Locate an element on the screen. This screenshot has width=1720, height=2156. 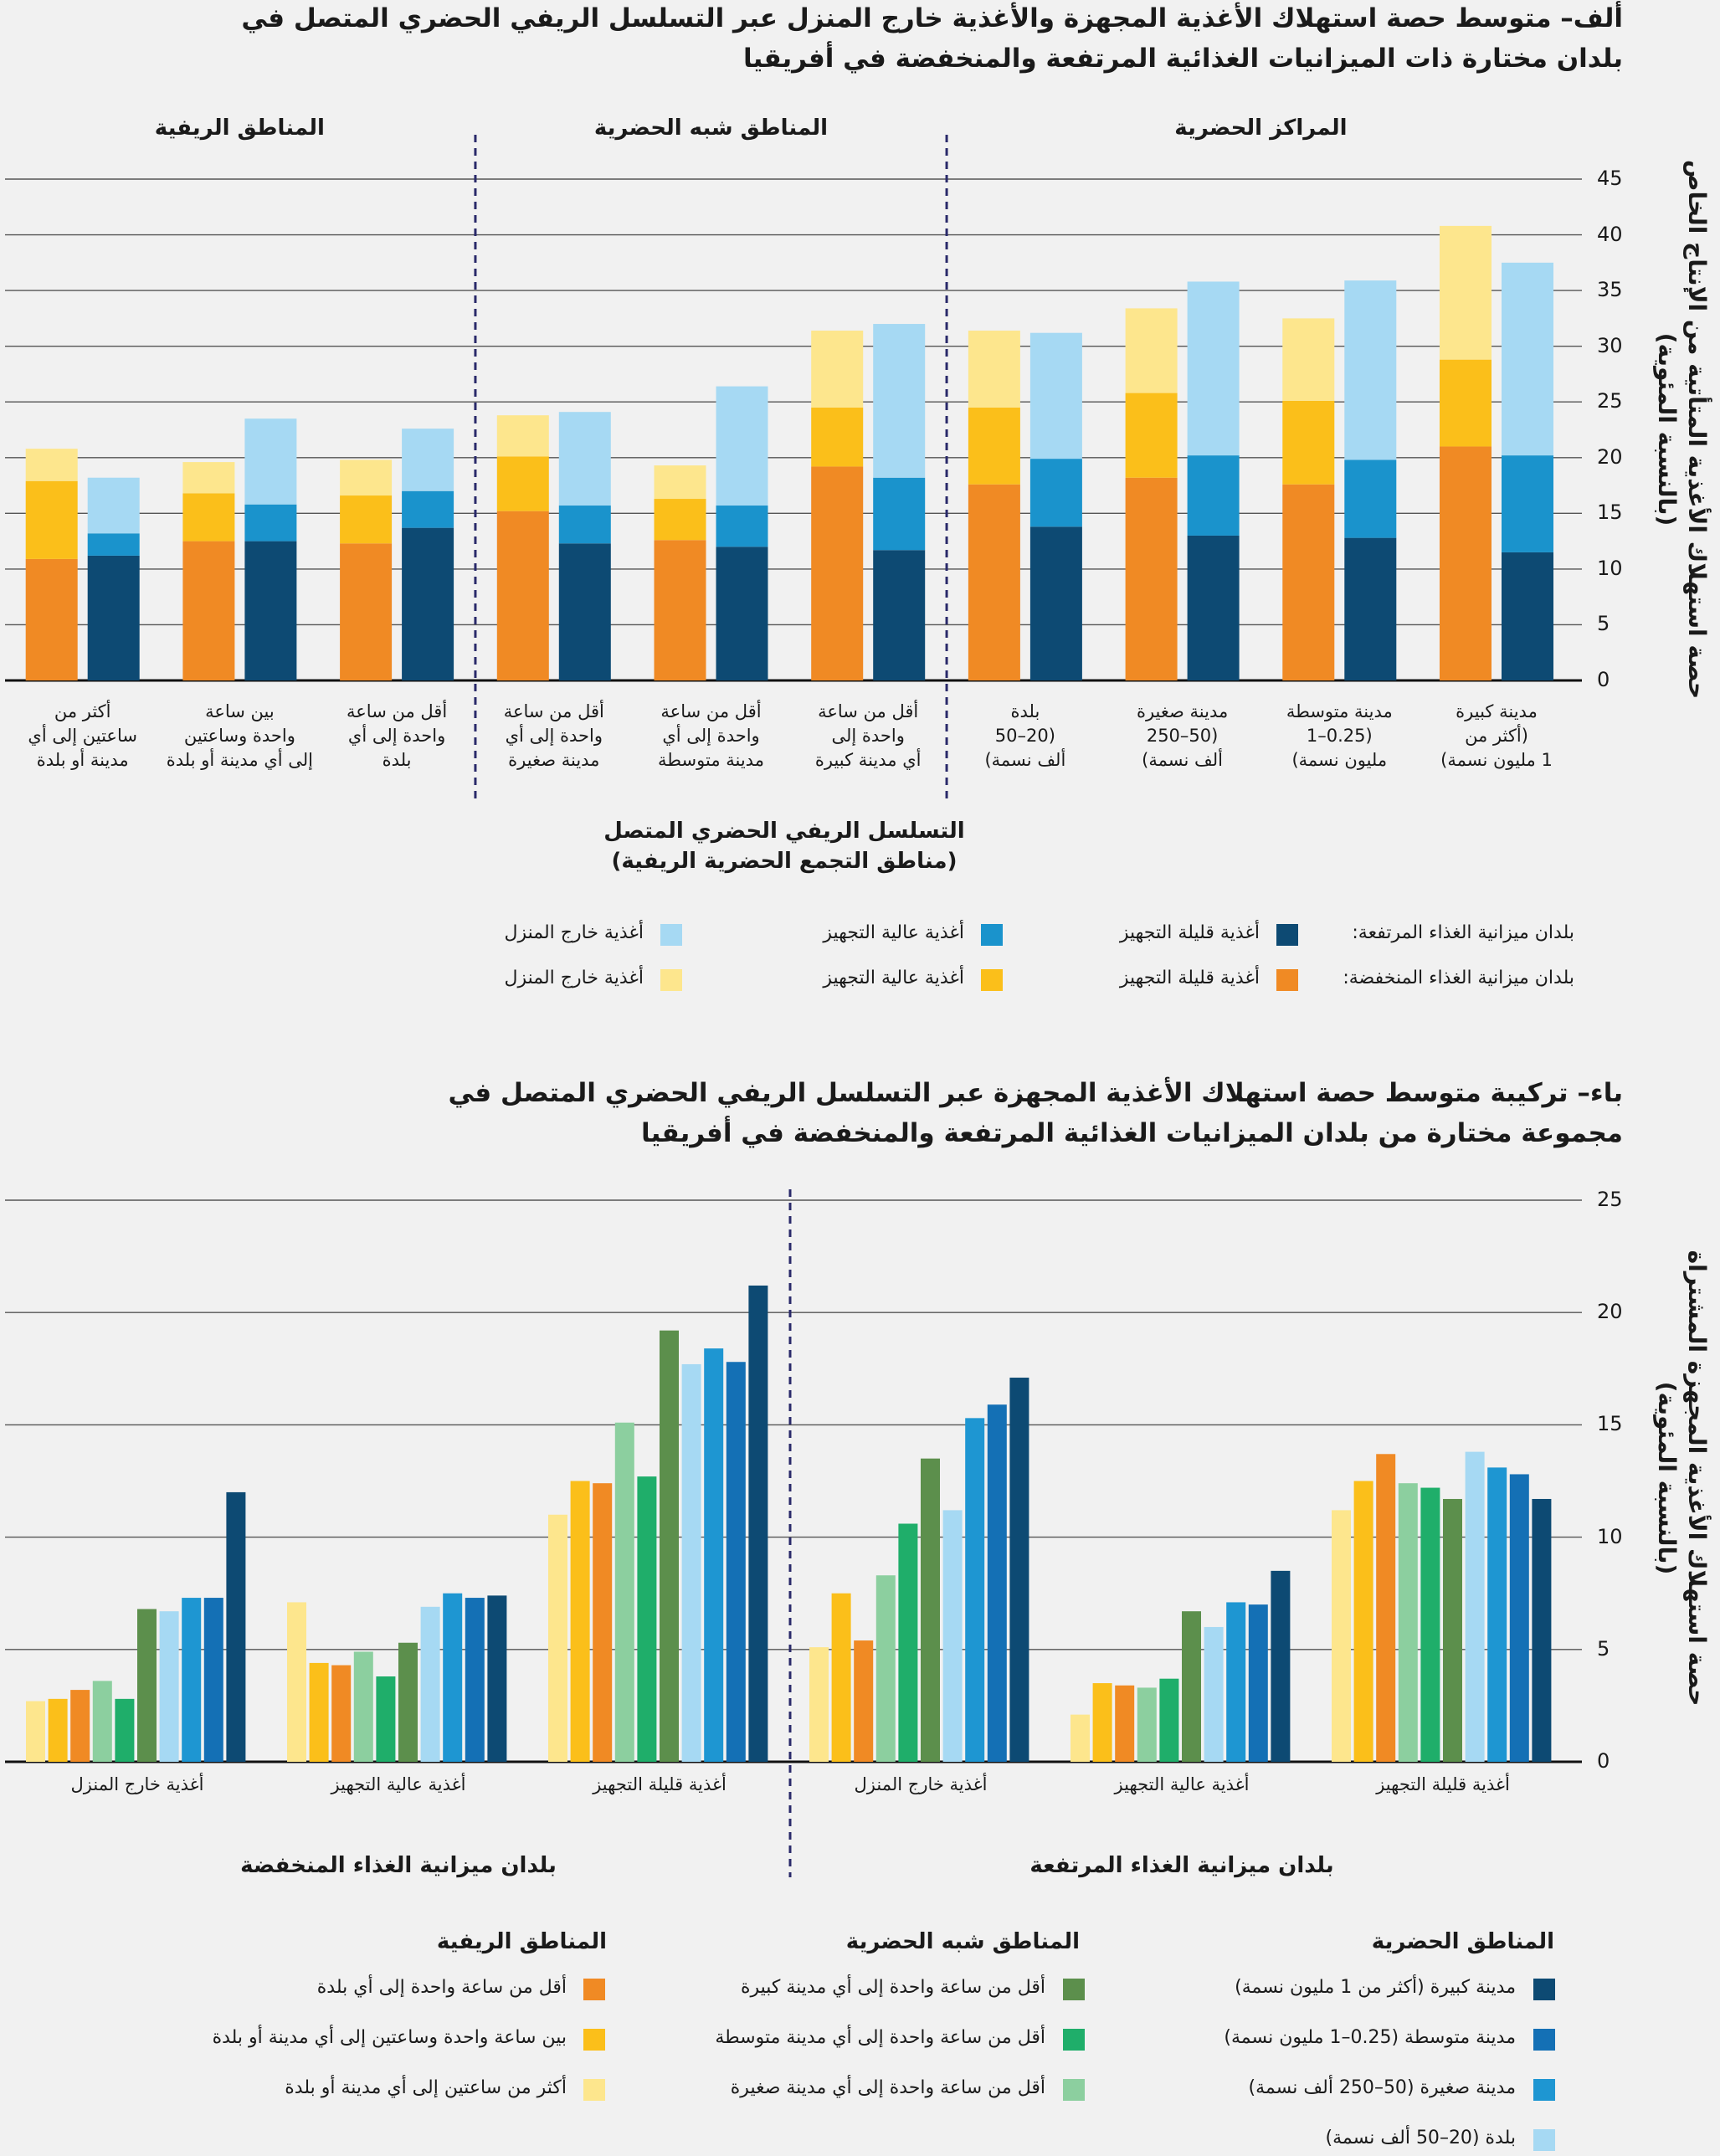
x-tick-label: إلى أي مدينة أو بلدة is located at coordinates (239, 760).